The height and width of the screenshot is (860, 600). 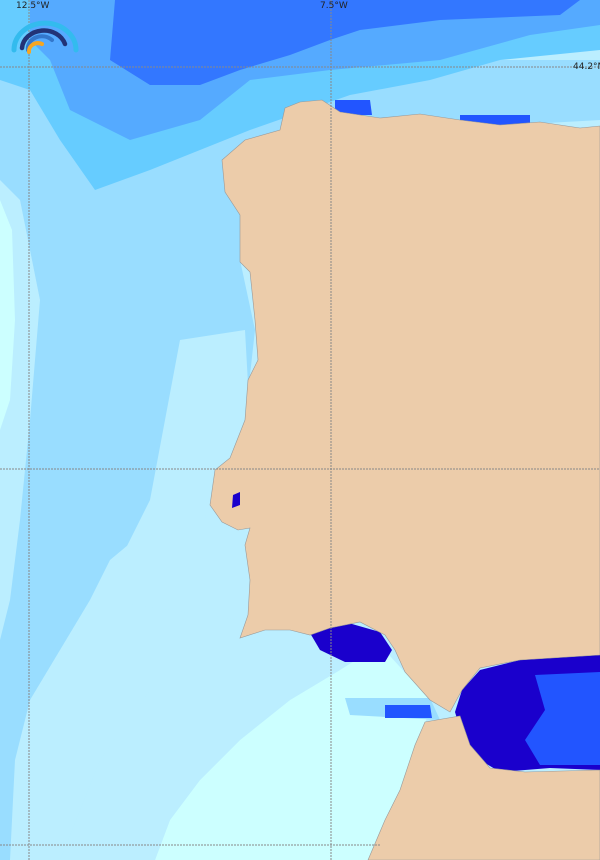 I want to click on longitude-label-7-5w: 7.5°W, so click(x=334, y=6).